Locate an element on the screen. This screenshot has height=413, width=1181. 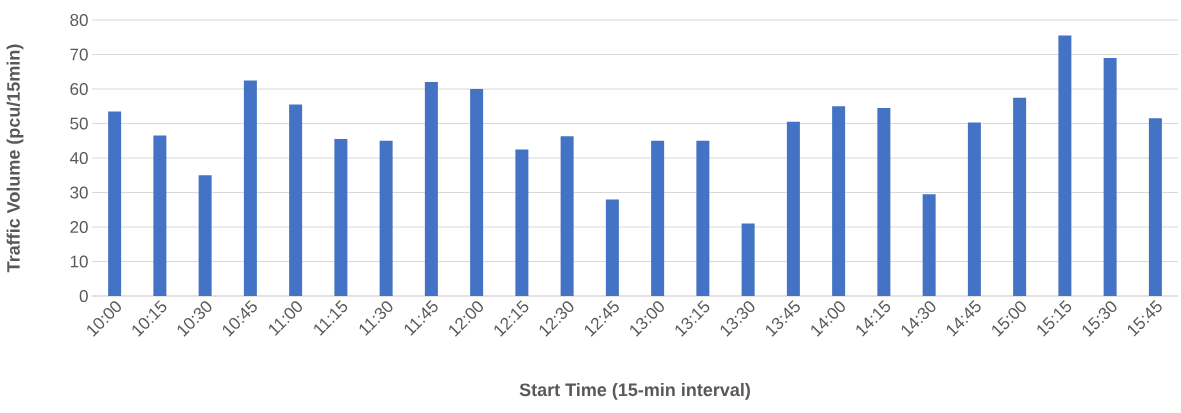
y-axis-title: Traffic Volume (pcu/15min) is located at coordinates (15, 158).